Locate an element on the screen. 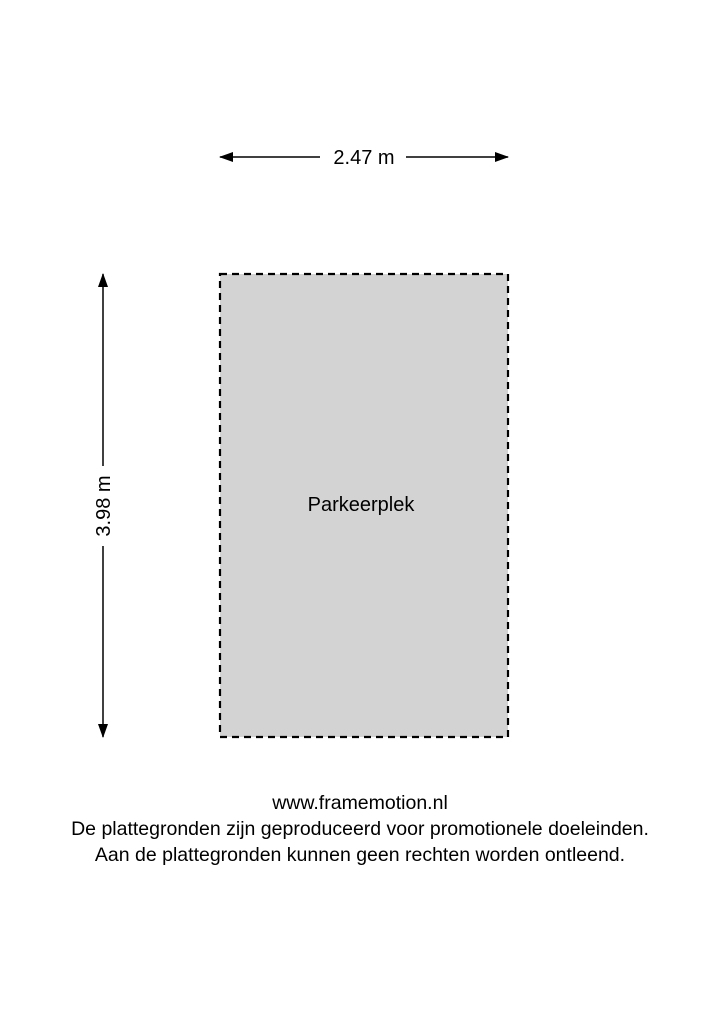  width-label: 2.47 m is located at coordinates (363, 158).